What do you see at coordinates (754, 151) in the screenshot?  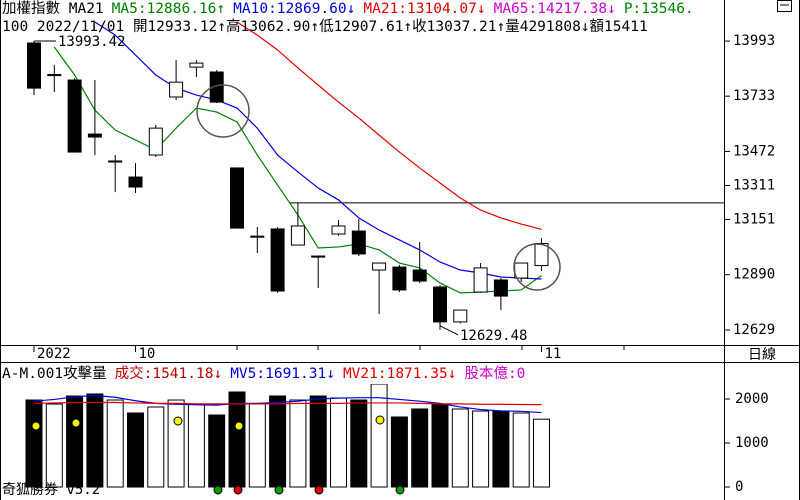 I see `y-tick-label: 13472` at bounding box center [754, 151].